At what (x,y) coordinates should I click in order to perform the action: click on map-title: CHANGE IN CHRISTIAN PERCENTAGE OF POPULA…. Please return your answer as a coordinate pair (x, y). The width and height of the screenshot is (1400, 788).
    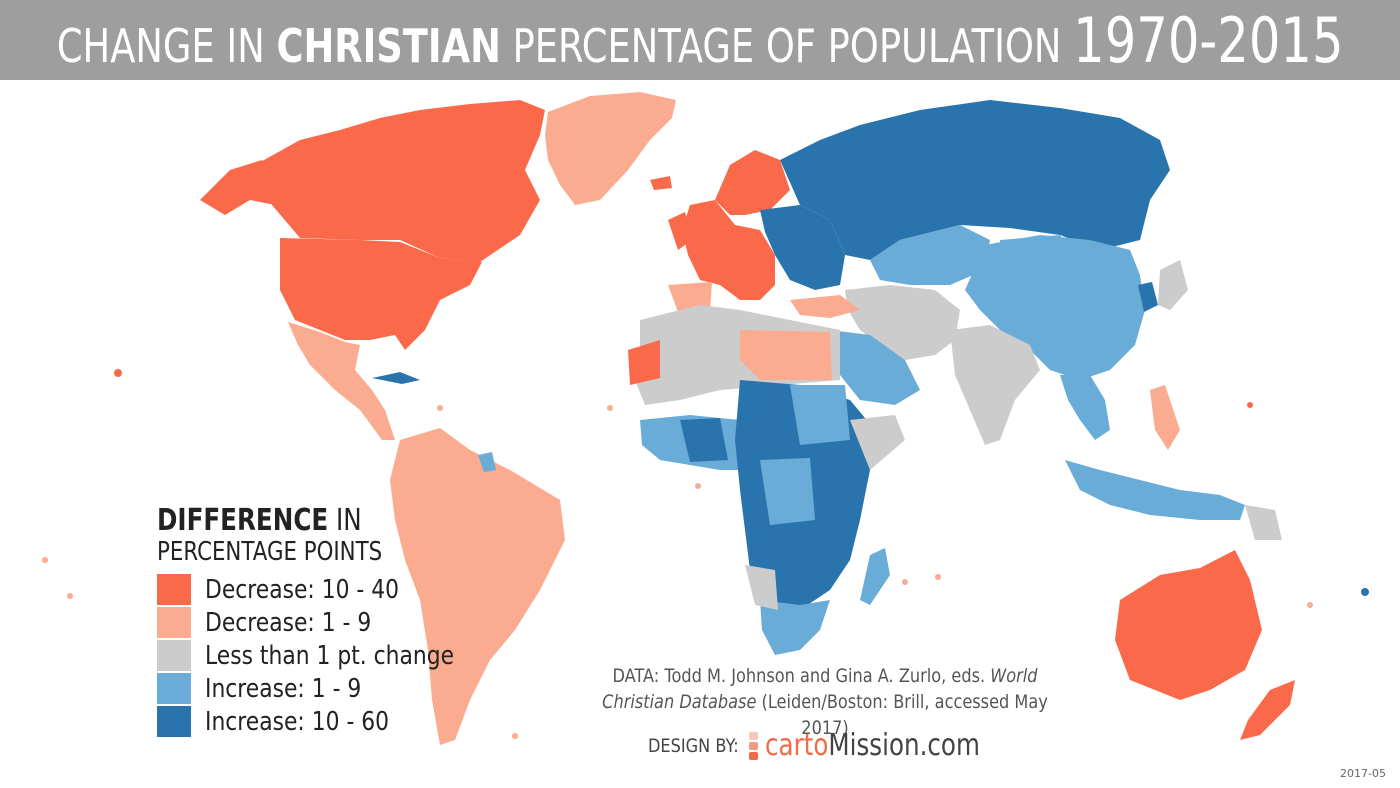
    Looking at the image, I should click on (700, 40).